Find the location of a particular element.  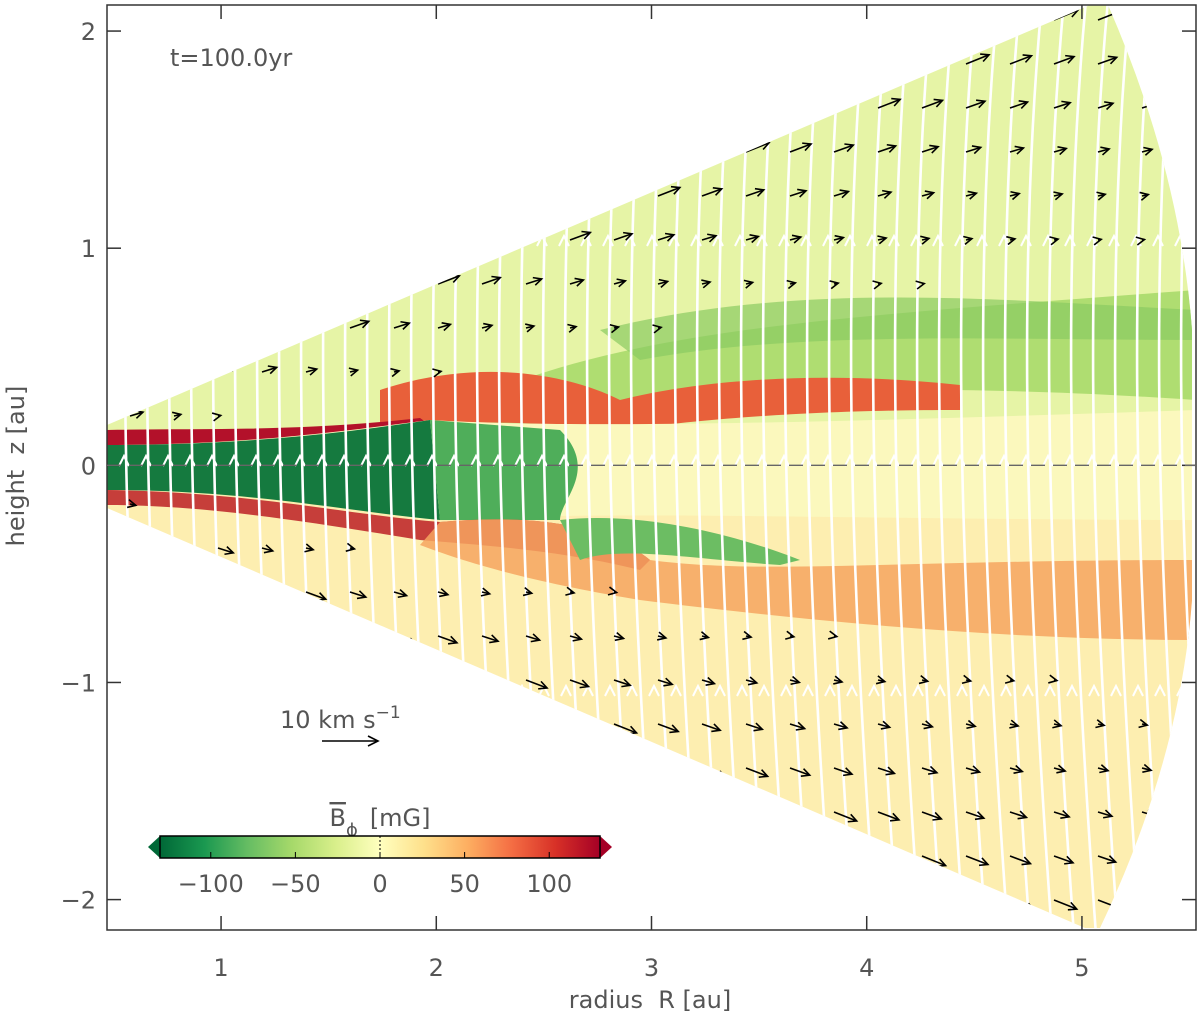

velocity-key-text: 10 km s is located at coordinates (328, 720).